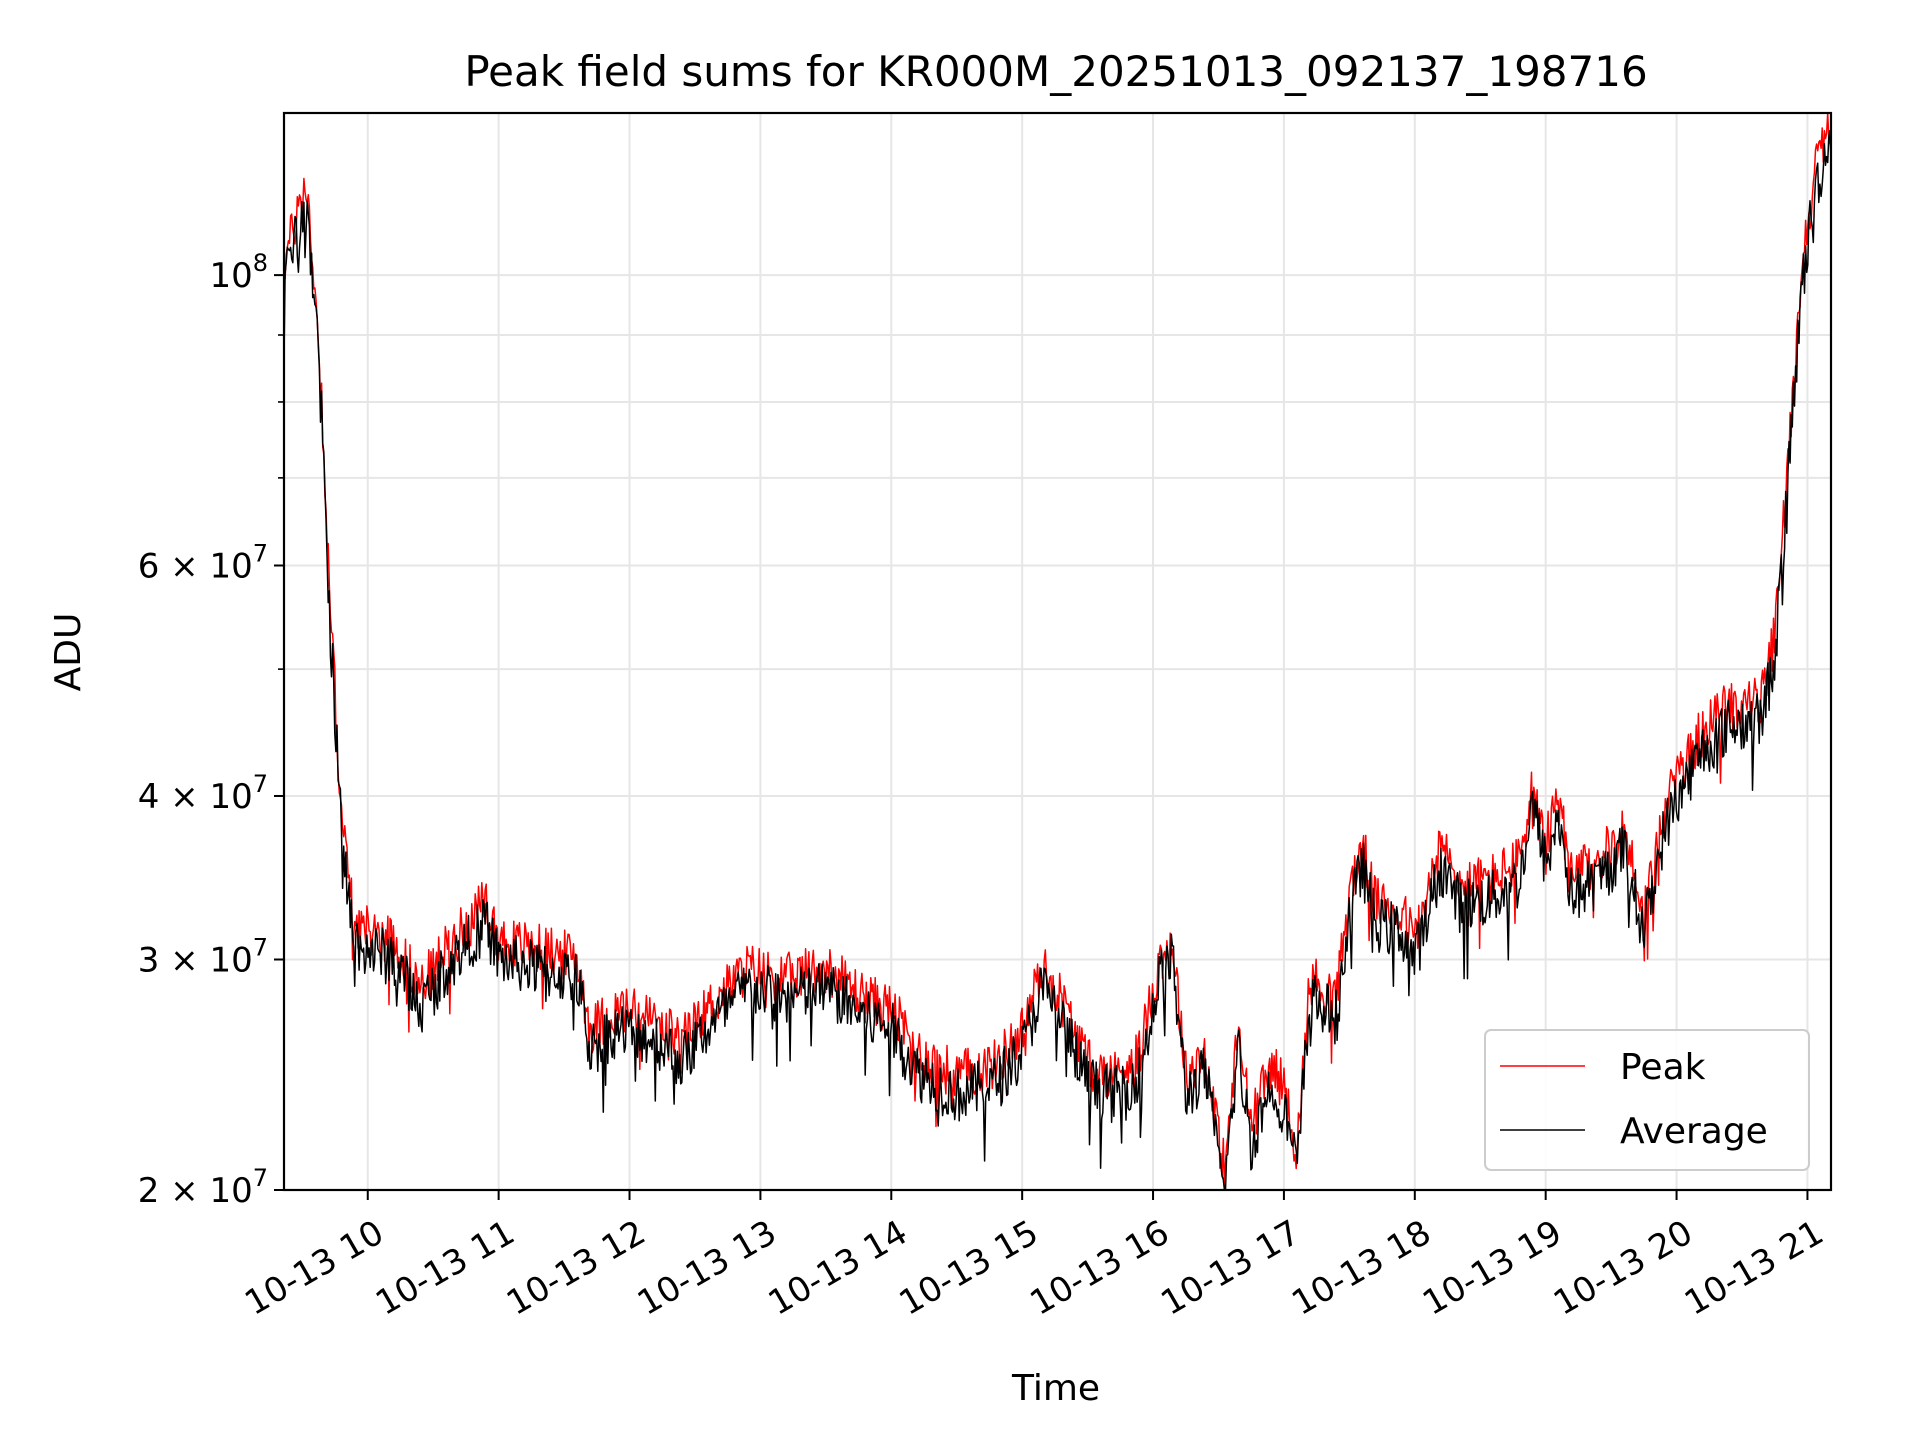  What do you see at coordinates (195, 961) in the screenshot?
I see `y-tick-label-base: 3 × 10` at bounding box center [195, 961].